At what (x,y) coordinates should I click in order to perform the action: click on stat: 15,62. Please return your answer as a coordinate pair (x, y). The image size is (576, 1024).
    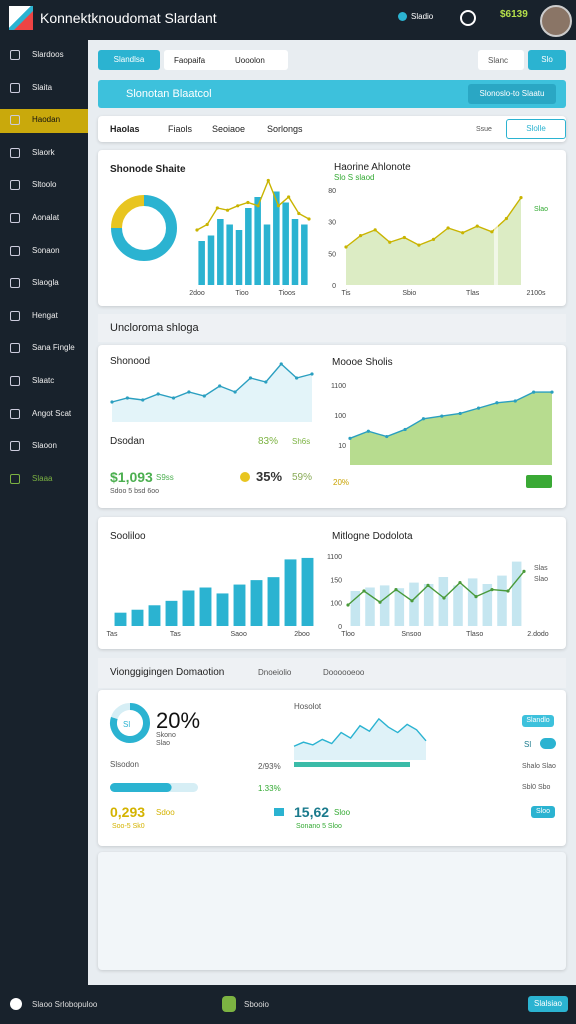
    Looking at the image, I should click on (312, 812).